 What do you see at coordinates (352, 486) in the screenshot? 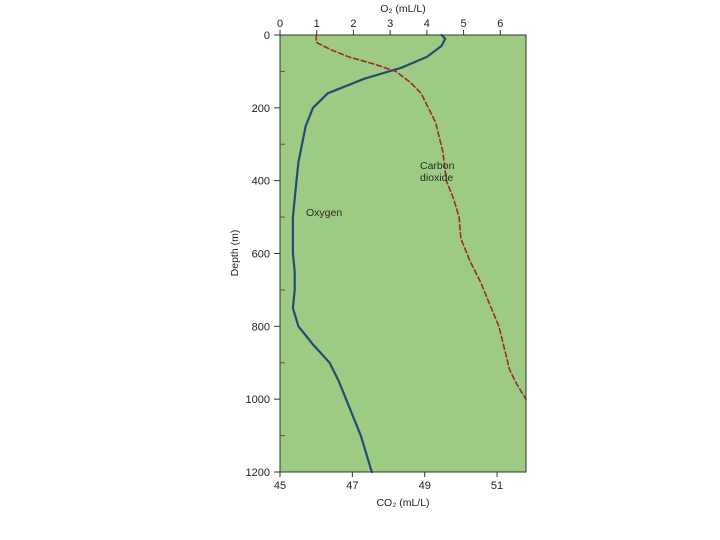
I see `bottom-tick-label: 47` at bounding box center [352, 486].